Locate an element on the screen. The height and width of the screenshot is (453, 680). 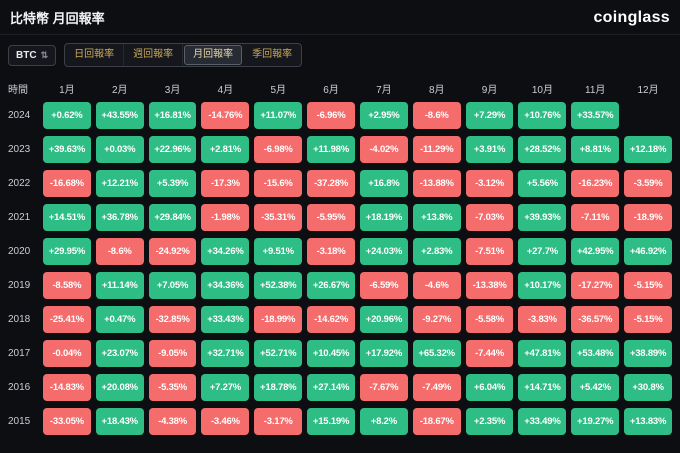
return-cell: -5.95% is located at coordinates (331, 217).